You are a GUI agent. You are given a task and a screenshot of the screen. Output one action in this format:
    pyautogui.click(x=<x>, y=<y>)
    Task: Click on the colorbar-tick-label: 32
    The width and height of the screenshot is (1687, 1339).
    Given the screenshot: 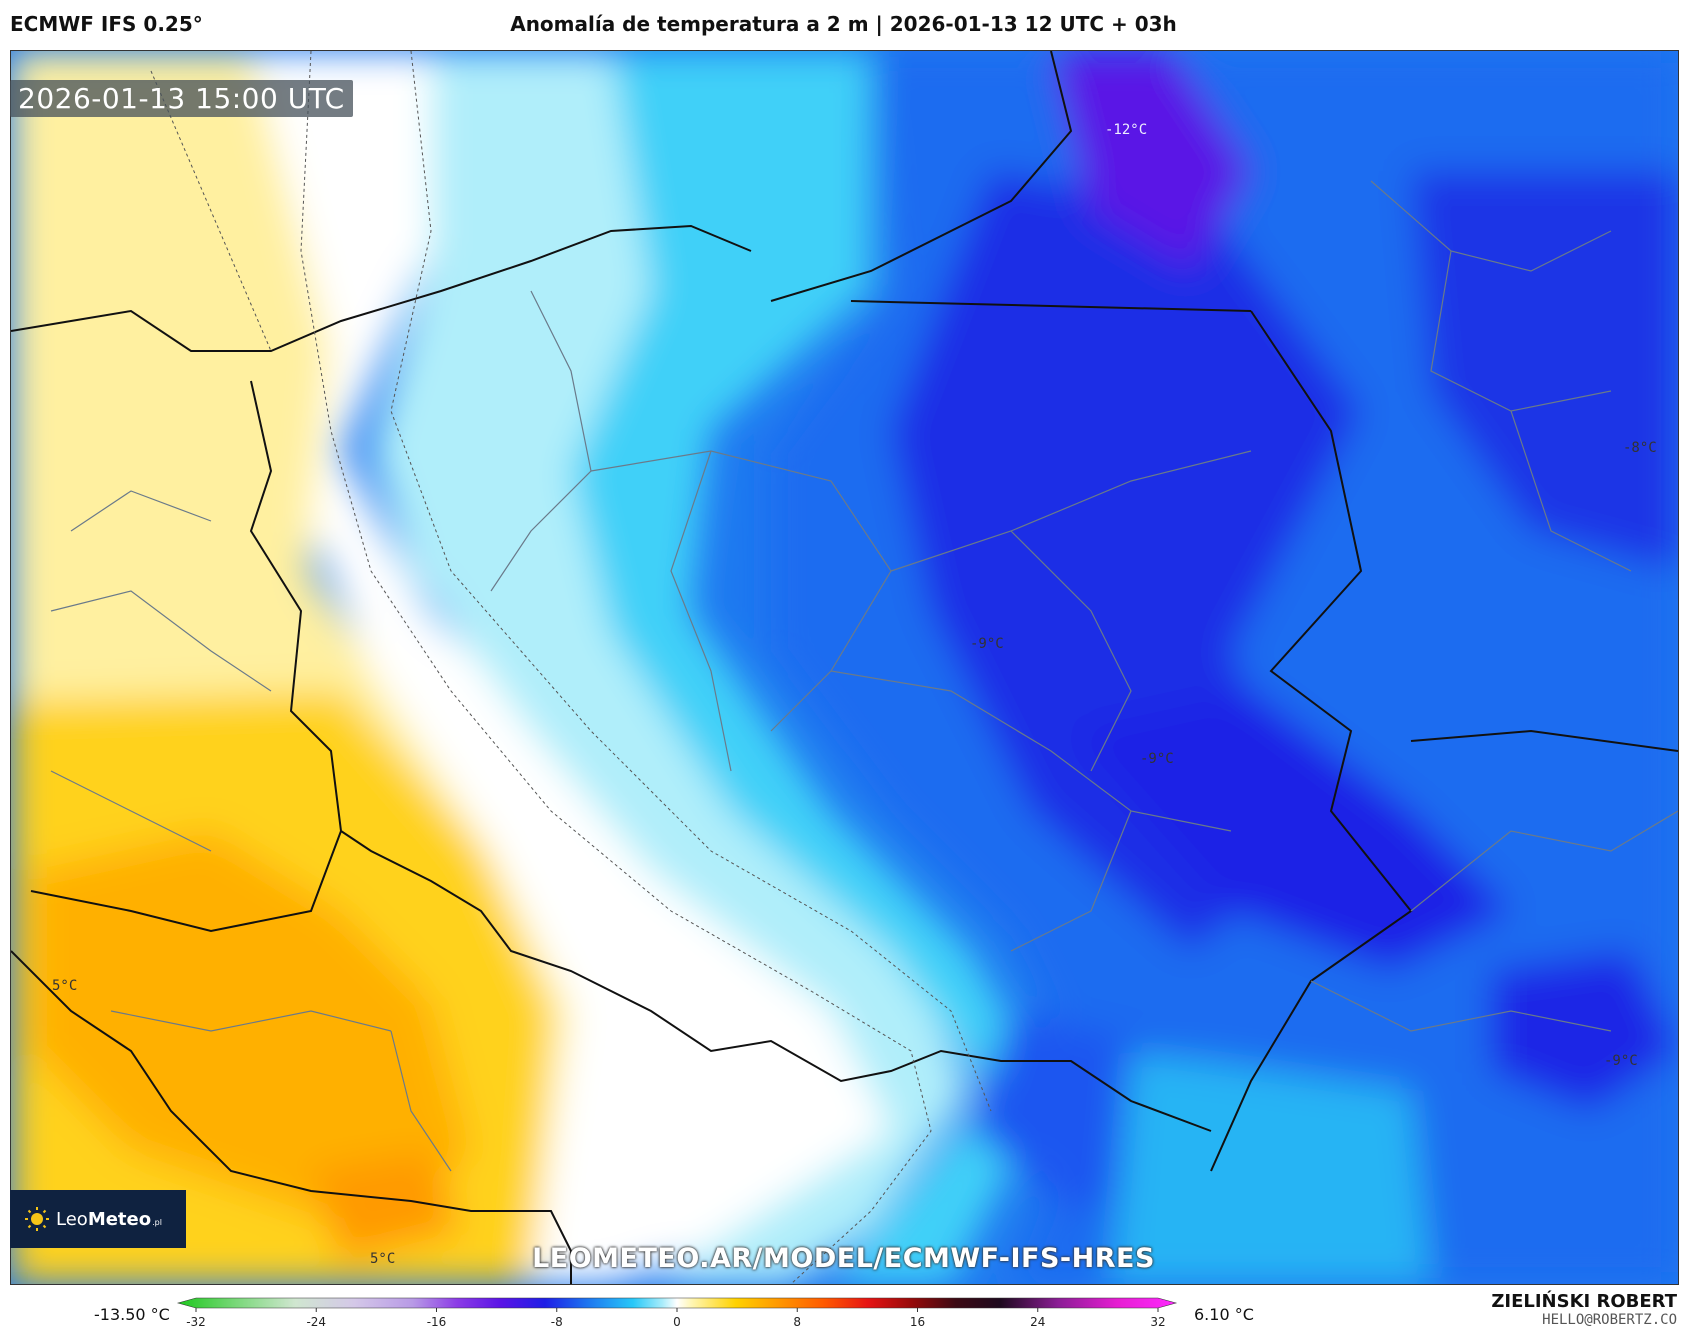 What is the action you would take?
    pyautogui.click(x=1157, y=1322)
    